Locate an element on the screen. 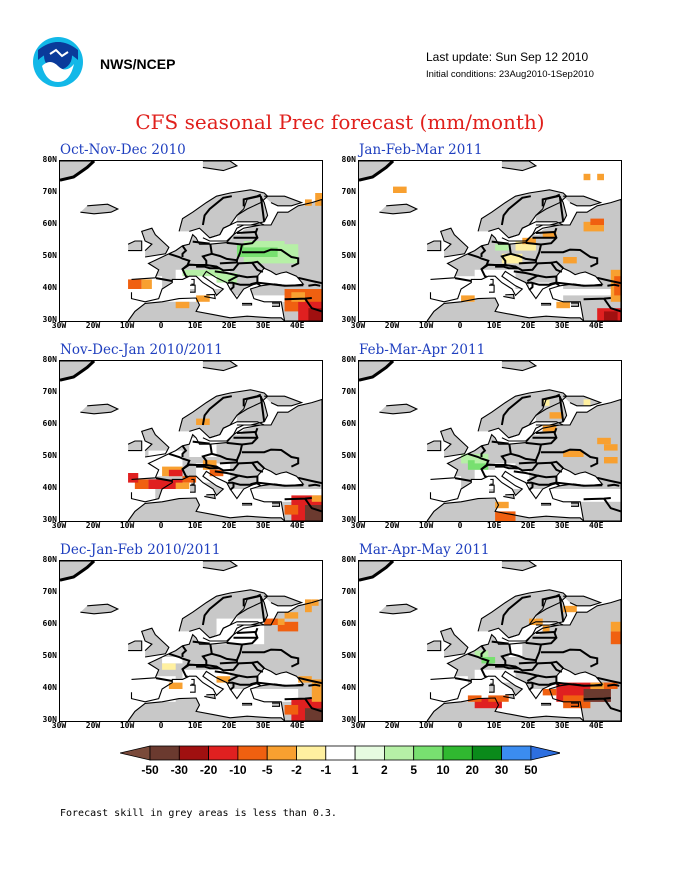  lat-tick-label: 30N is located at coordinates (348, 319).